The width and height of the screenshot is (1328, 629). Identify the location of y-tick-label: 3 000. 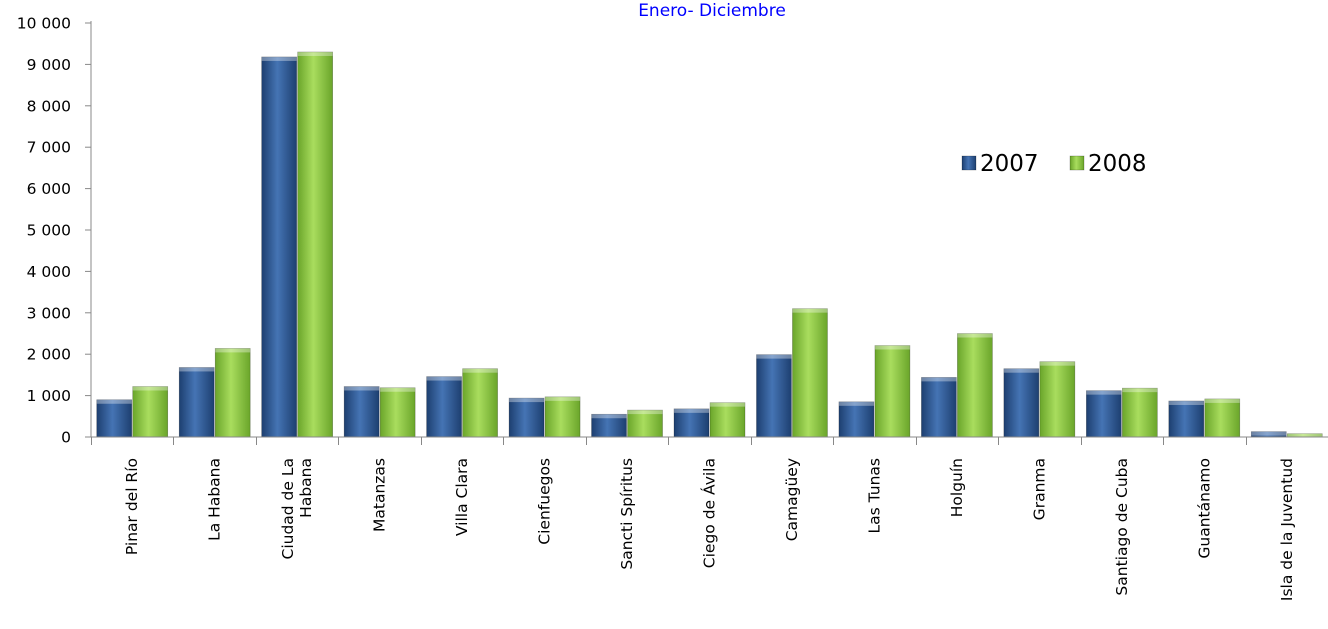
(49, 313).